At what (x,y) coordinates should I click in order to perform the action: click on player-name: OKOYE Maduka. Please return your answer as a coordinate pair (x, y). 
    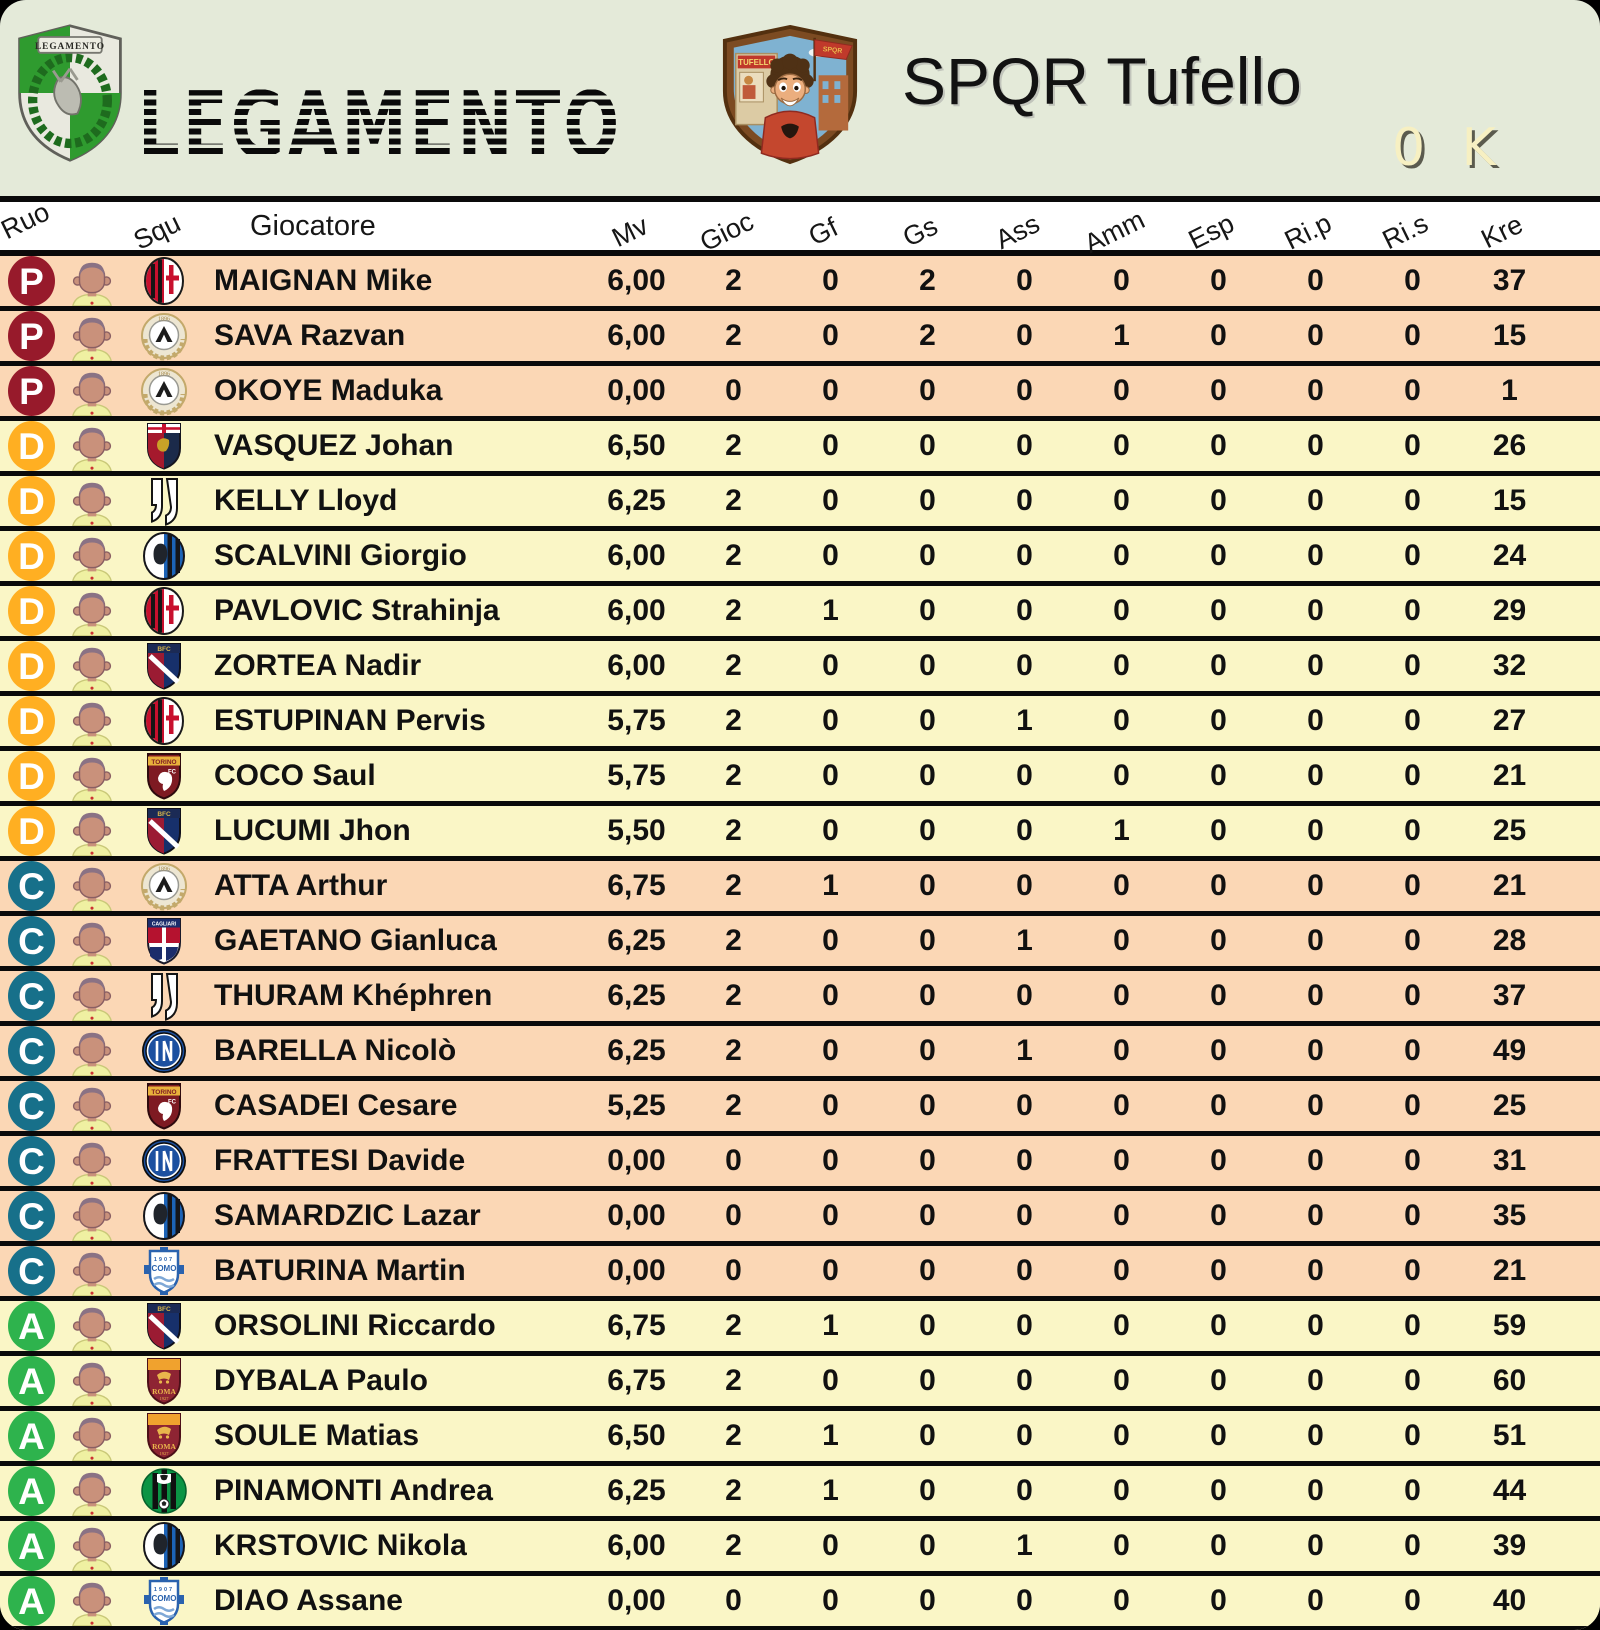
    Looking at the image, I should click on (328, 390).